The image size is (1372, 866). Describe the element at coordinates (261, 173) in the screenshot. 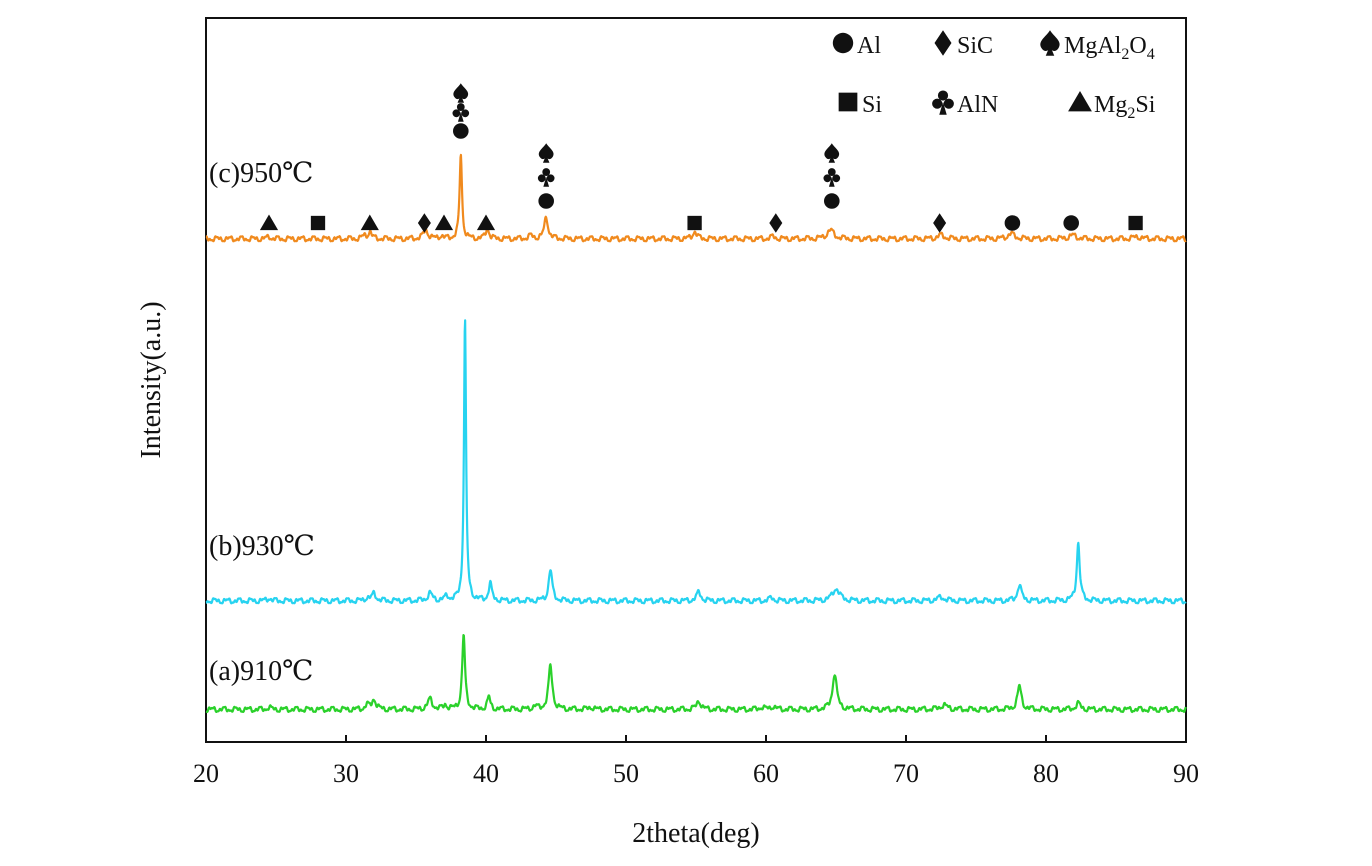

I see `series-label: (c)950℃` at that location.